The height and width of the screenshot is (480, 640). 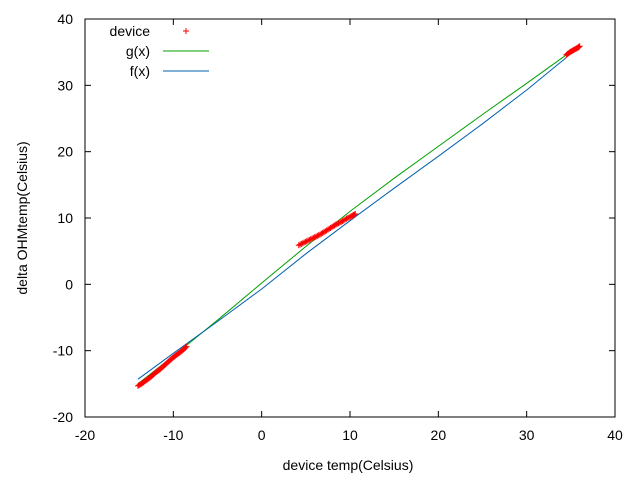 I want to click on x-axis-label: device temp(Celsius), so click(x=348, y=465).